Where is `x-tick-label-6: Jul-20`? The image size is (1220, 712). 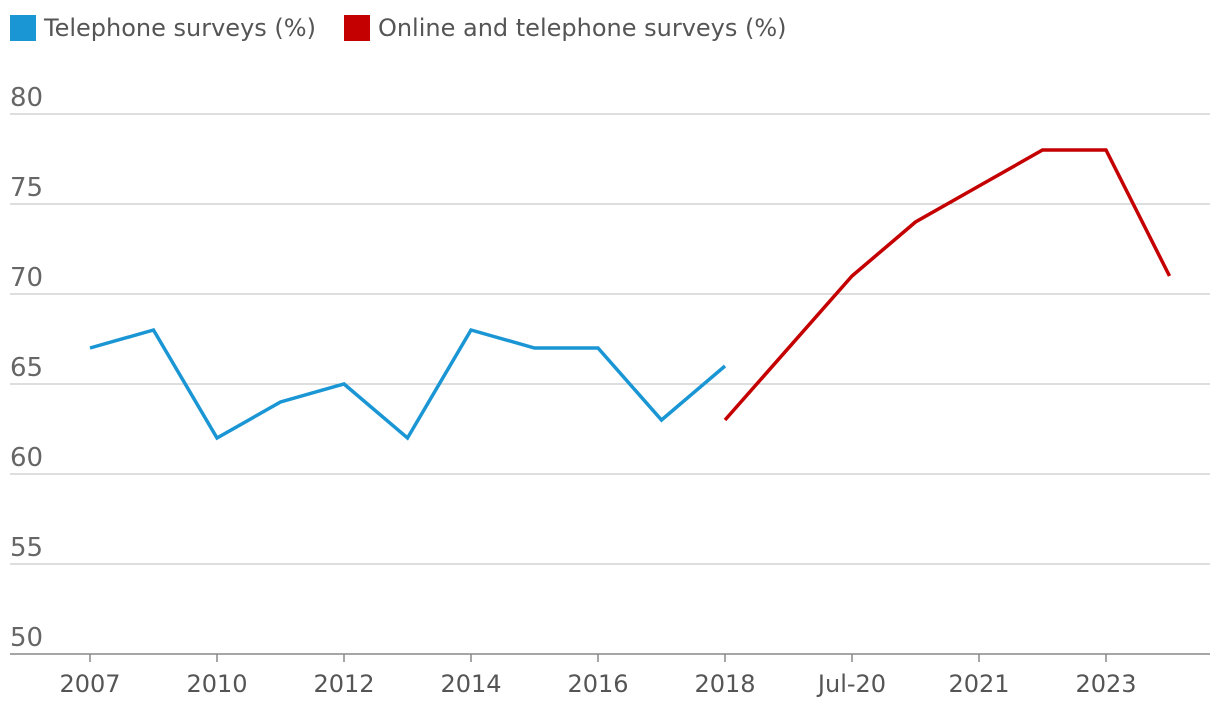 x-tick-label-6: Jul-20 is located at coordinates (851, 684).